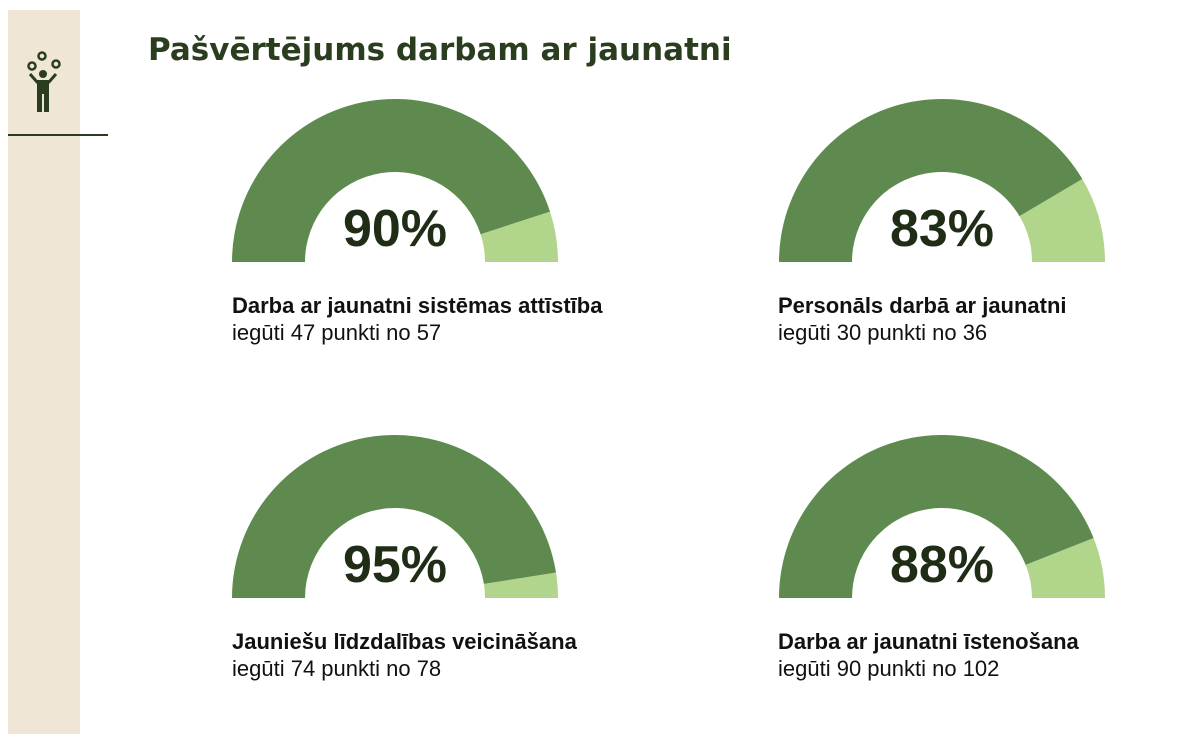  What do you see at coordinates (404, 641) in the screenshot?
I see `gauge-title: Jauniešu līdzdalības veicināšana` at bounding box center [404, 641].